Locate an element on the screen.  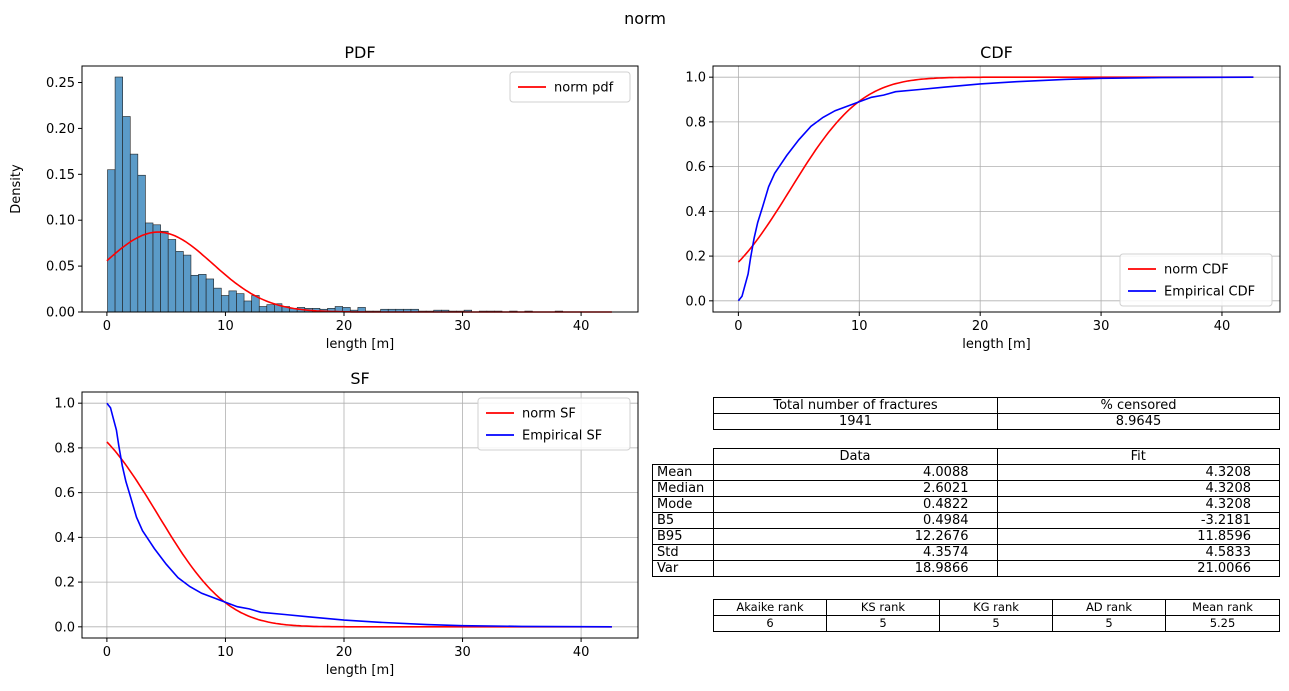
stats-row-label: Mode is located at coordinates (683, 504).